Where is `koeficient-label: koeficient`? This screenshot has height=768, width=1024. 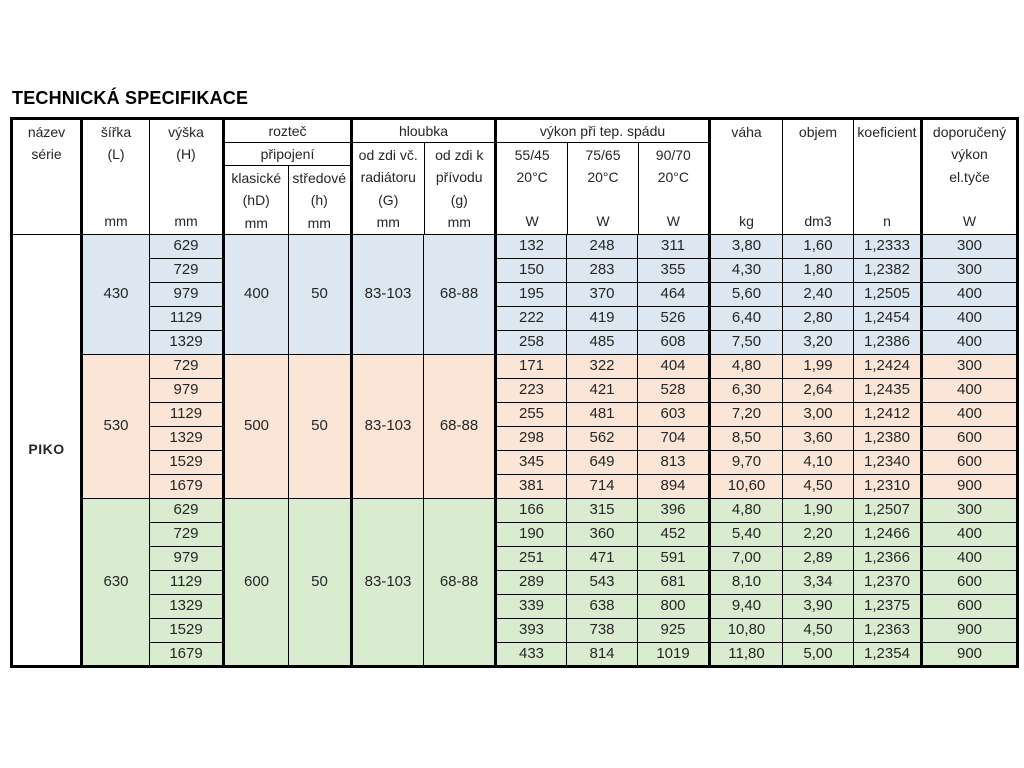 koeficient-label: koeficient is located at coordinates (887, 132).